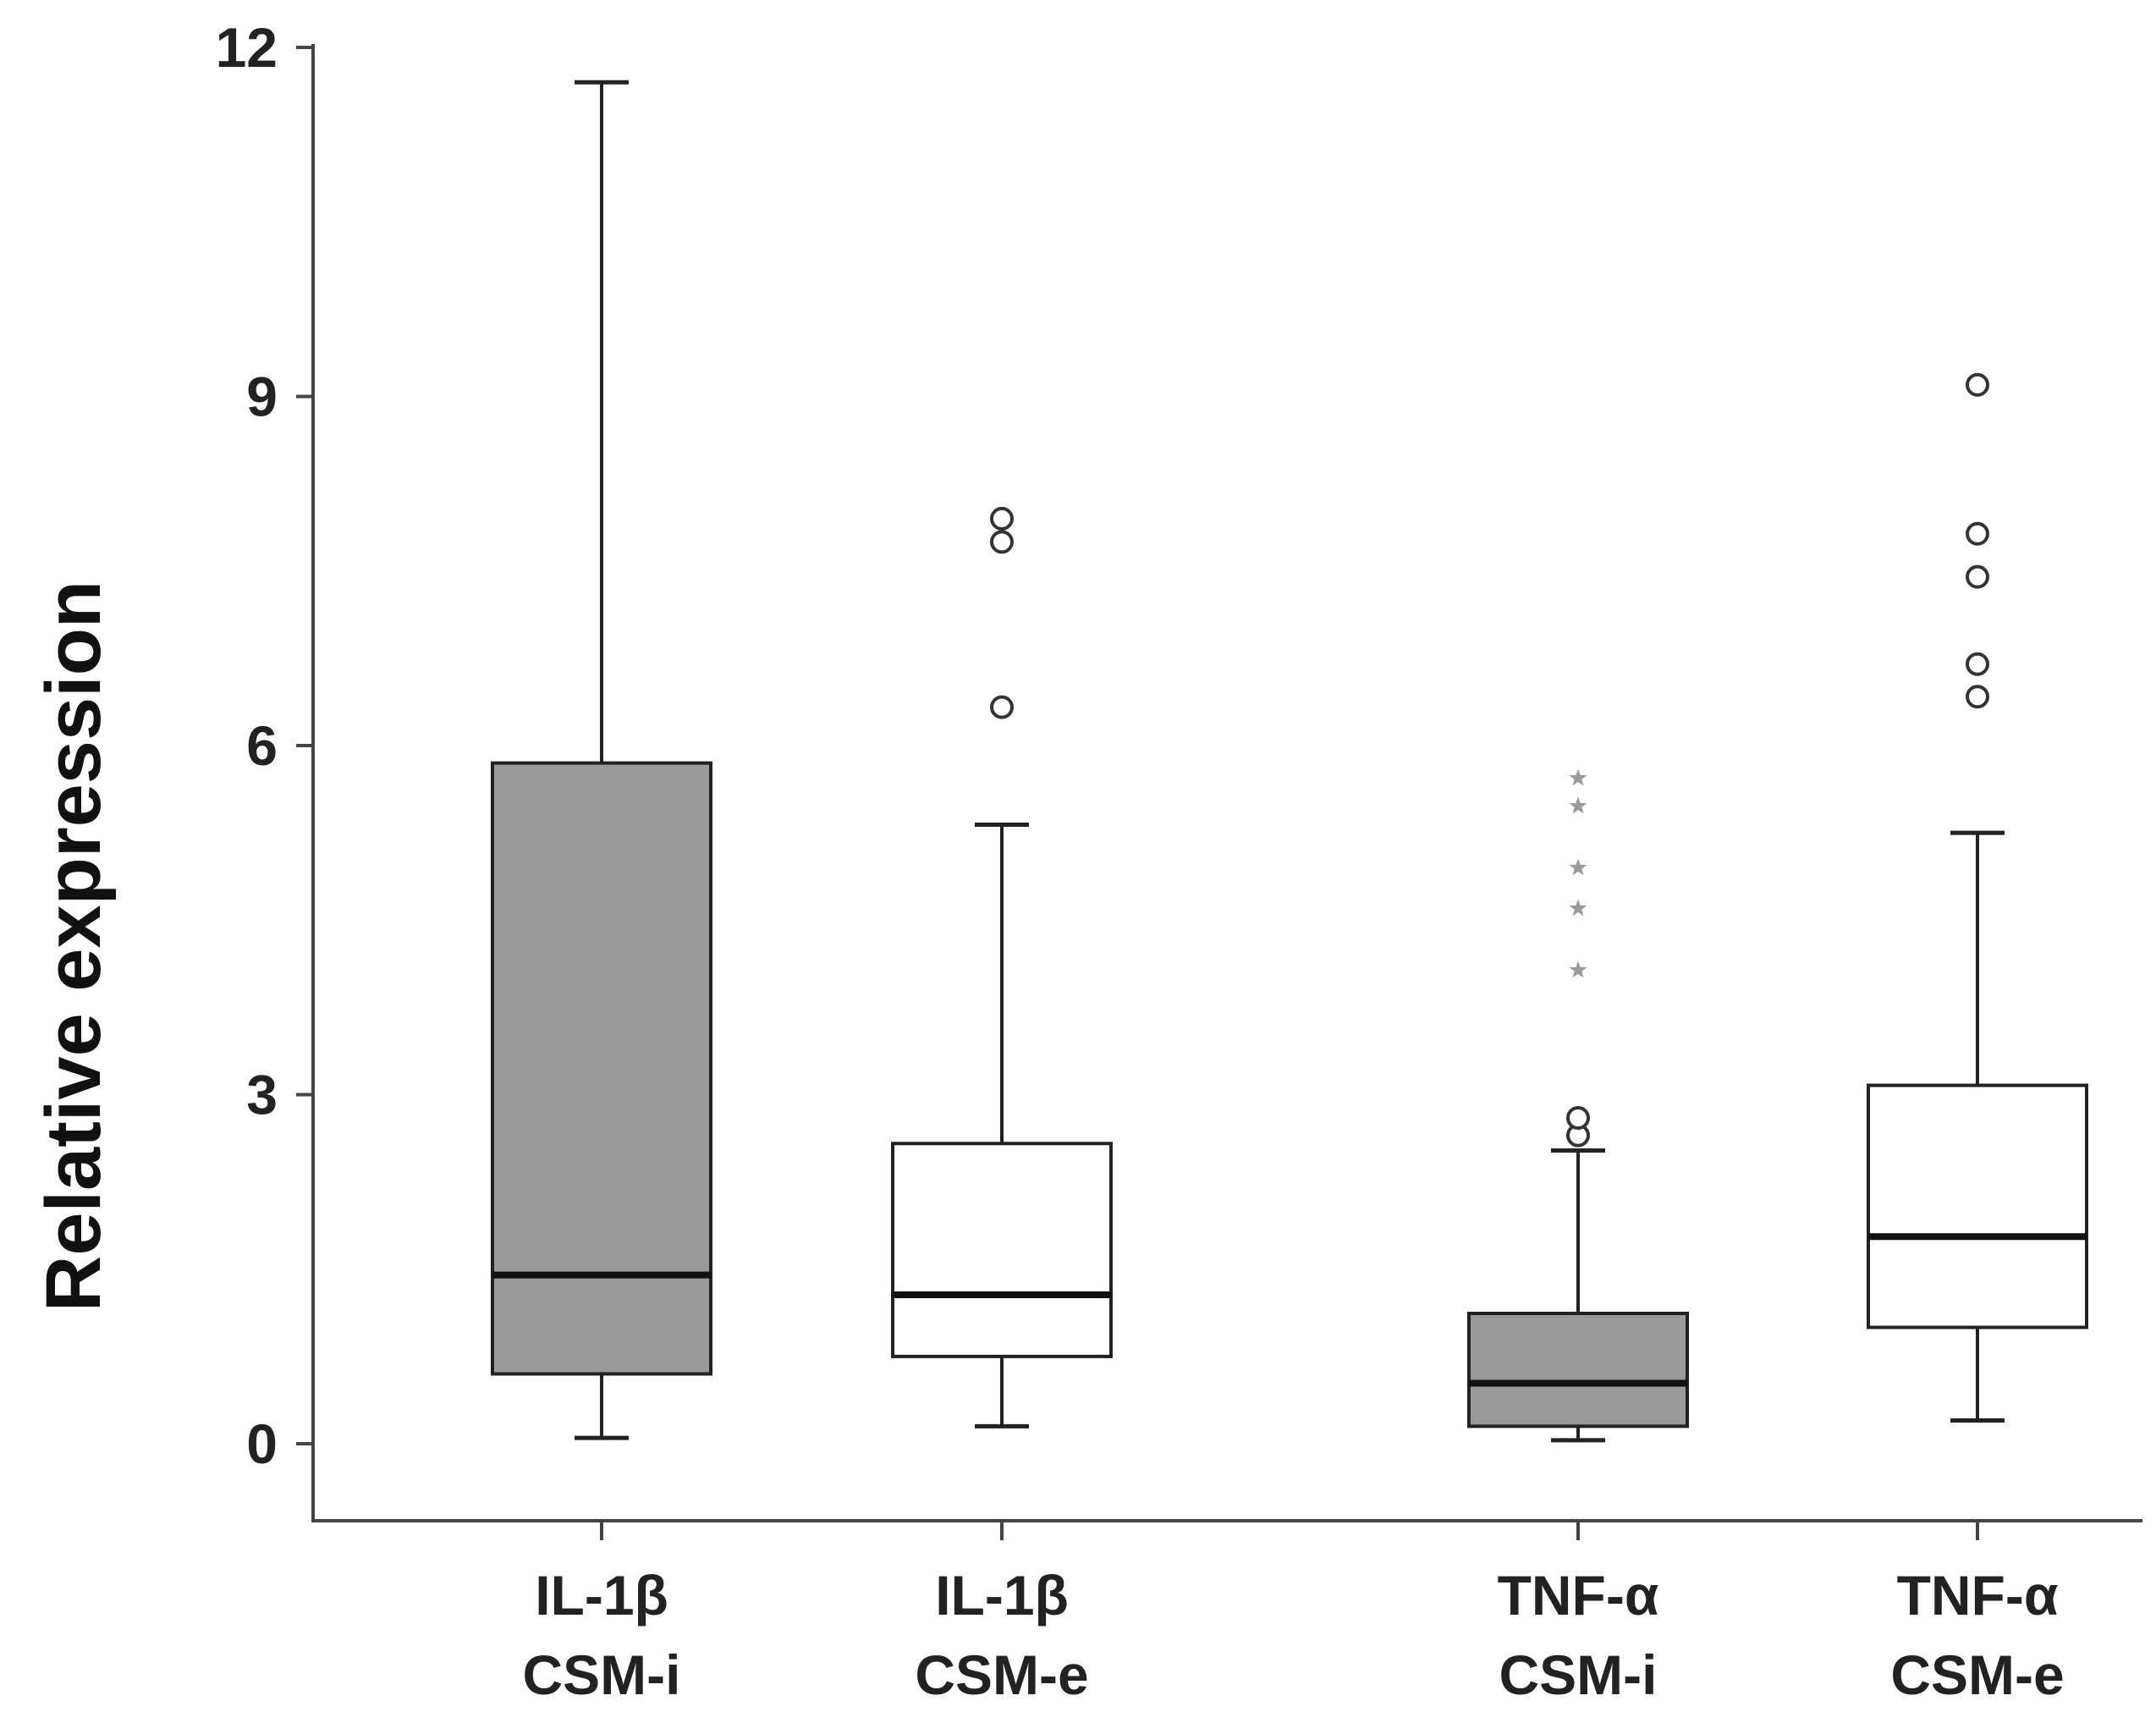  What do you see at coordinates (262, 397) in the screenshot?
I see `y-tick-label: 9` at bounding box center [262, 397].